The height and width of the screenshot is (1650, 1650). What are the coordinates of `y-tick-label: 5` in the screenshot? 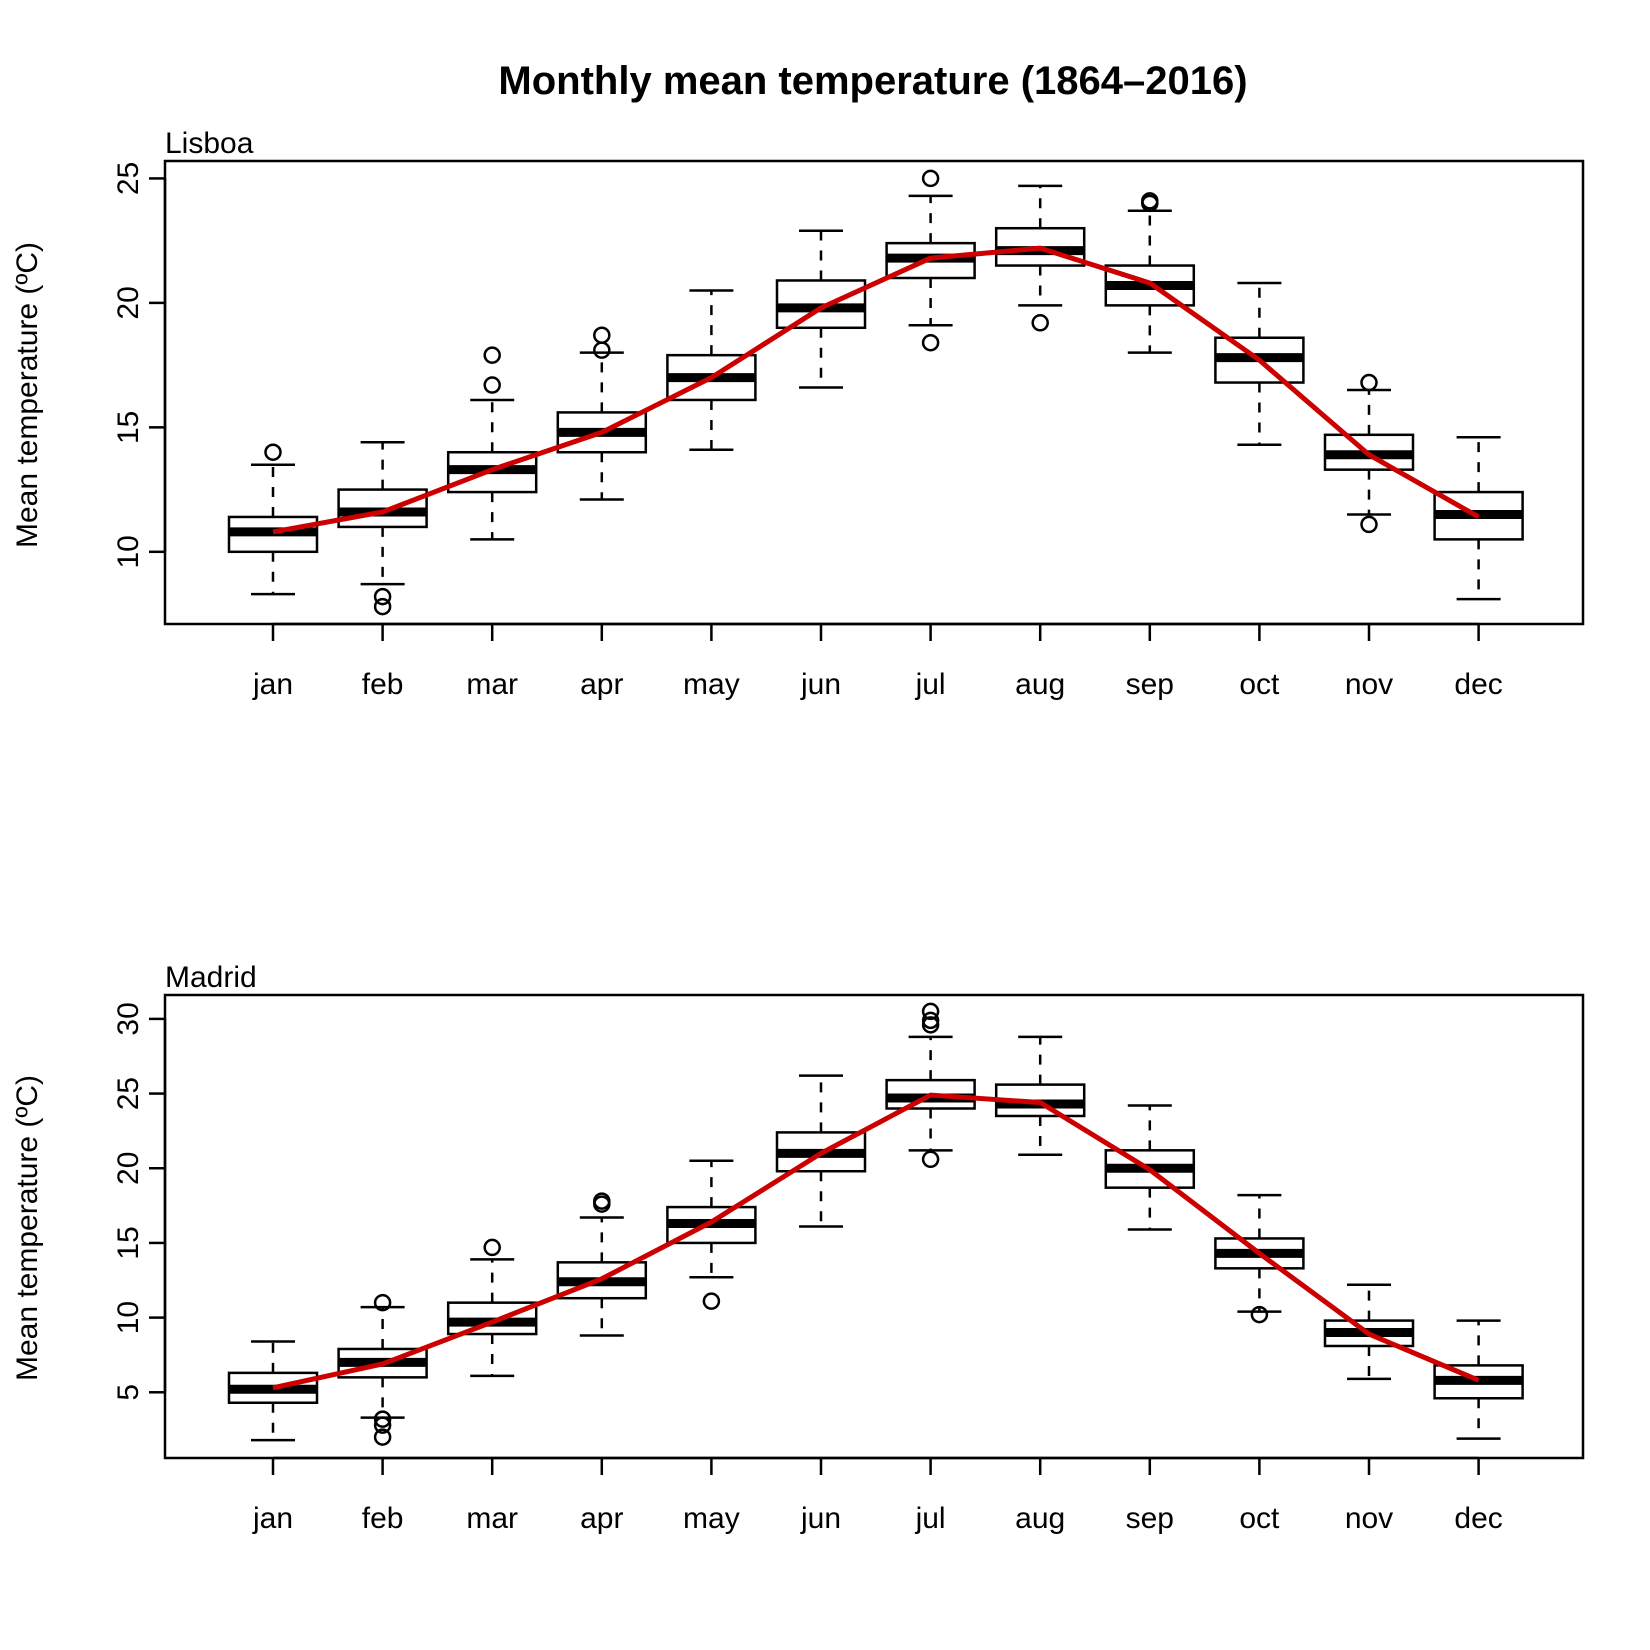 It's located at (128, 1392).